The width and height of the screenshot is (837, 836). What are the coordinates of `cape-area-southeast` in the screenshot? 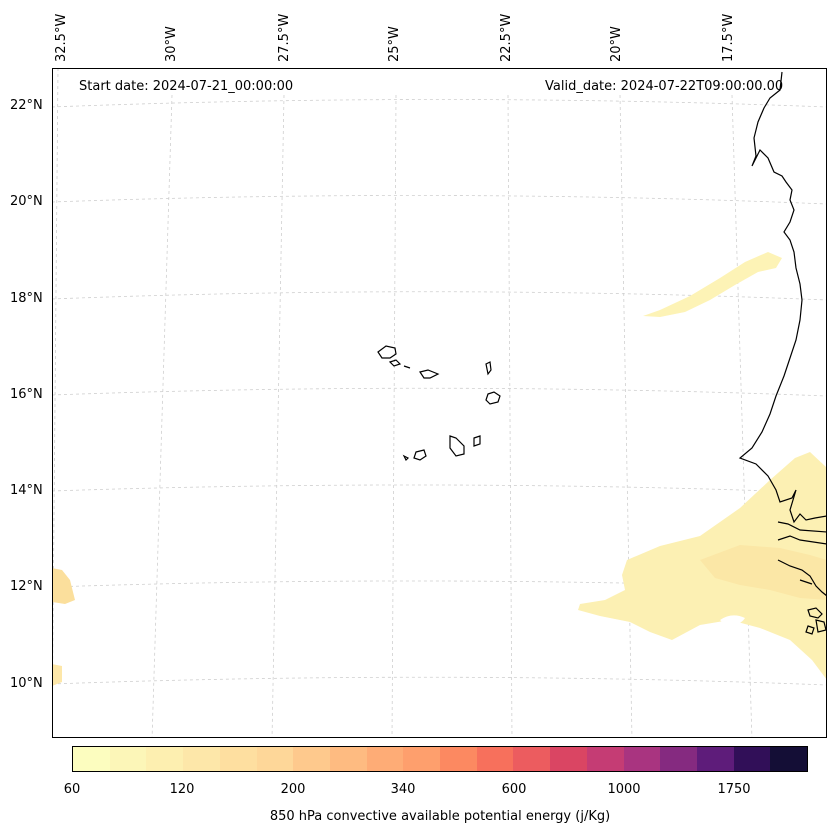 It's located at (702, 565).